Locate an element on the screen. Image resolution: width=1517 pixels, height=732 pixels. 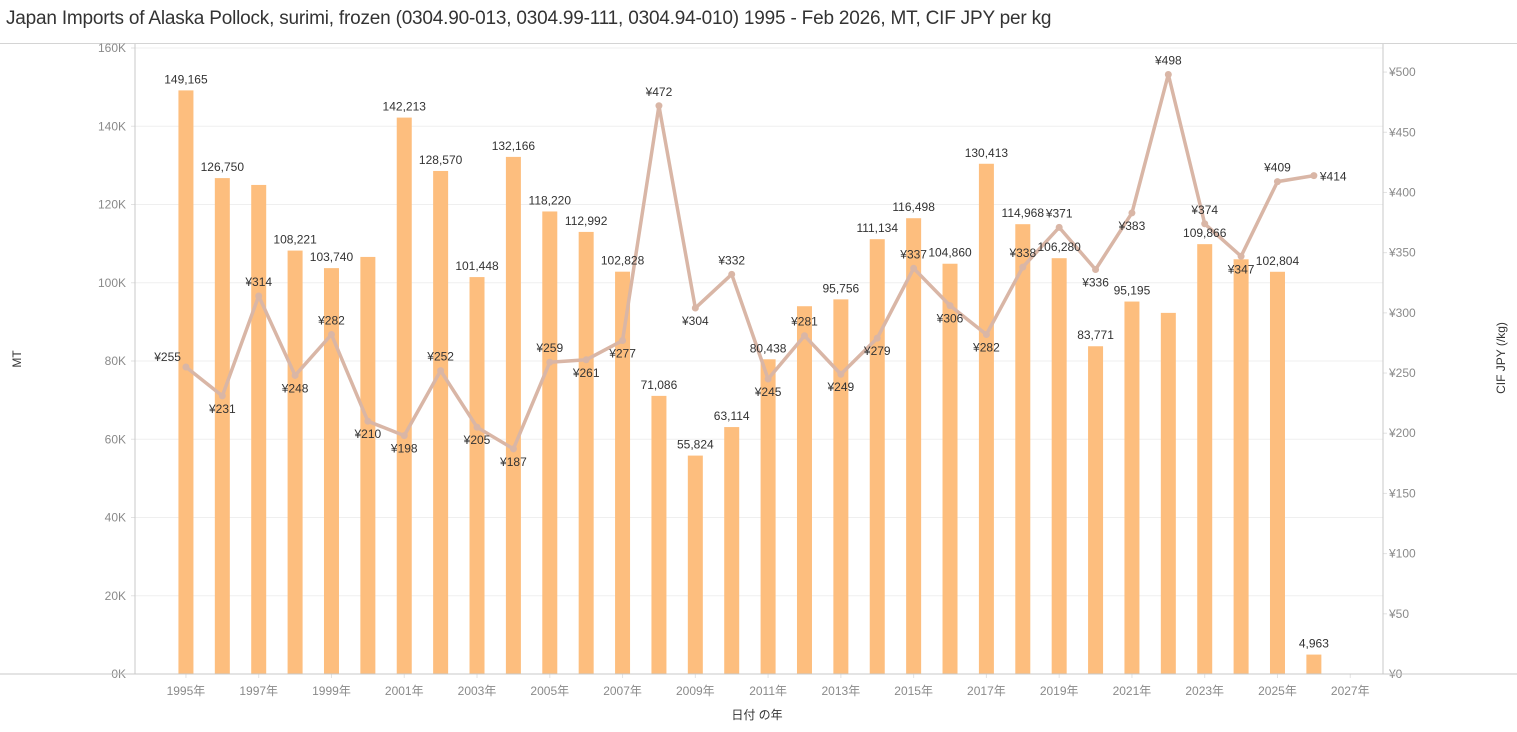
y2-tick-label: ¥300 is located at coordinates (1402, 313).